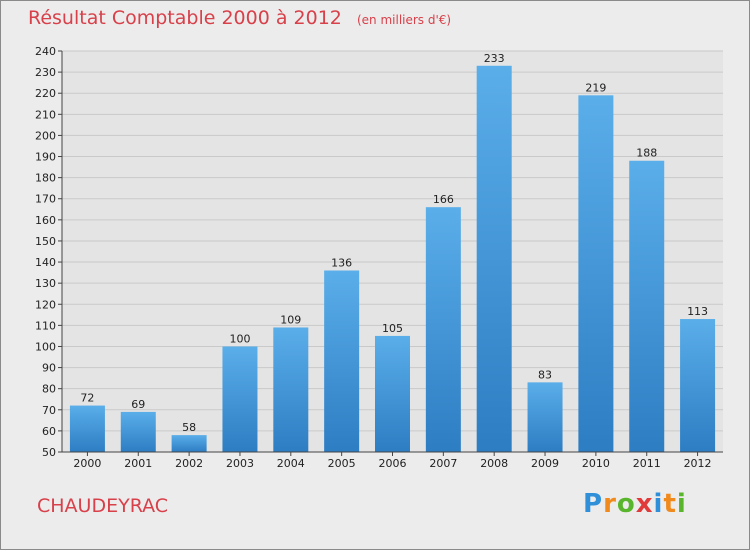 This screenshot has width=750, height=550. I want to click on data-label-2001: 69, so click(138, 404).